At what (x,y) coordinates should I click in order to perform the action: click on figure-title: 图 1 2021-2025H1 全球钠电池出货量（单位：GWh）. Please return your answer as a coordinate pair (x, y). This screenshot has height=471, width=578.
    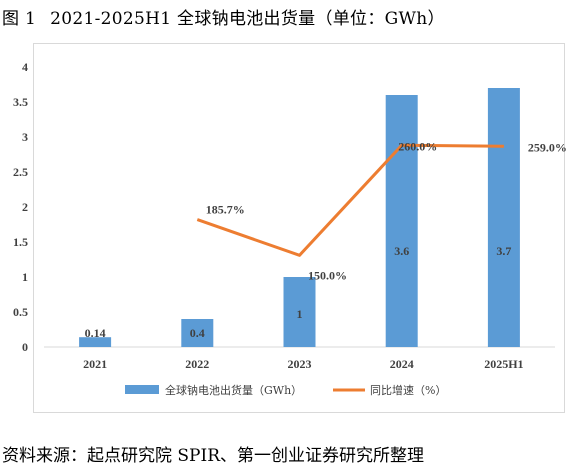
    Looking at the image, I should click on (223, 16).